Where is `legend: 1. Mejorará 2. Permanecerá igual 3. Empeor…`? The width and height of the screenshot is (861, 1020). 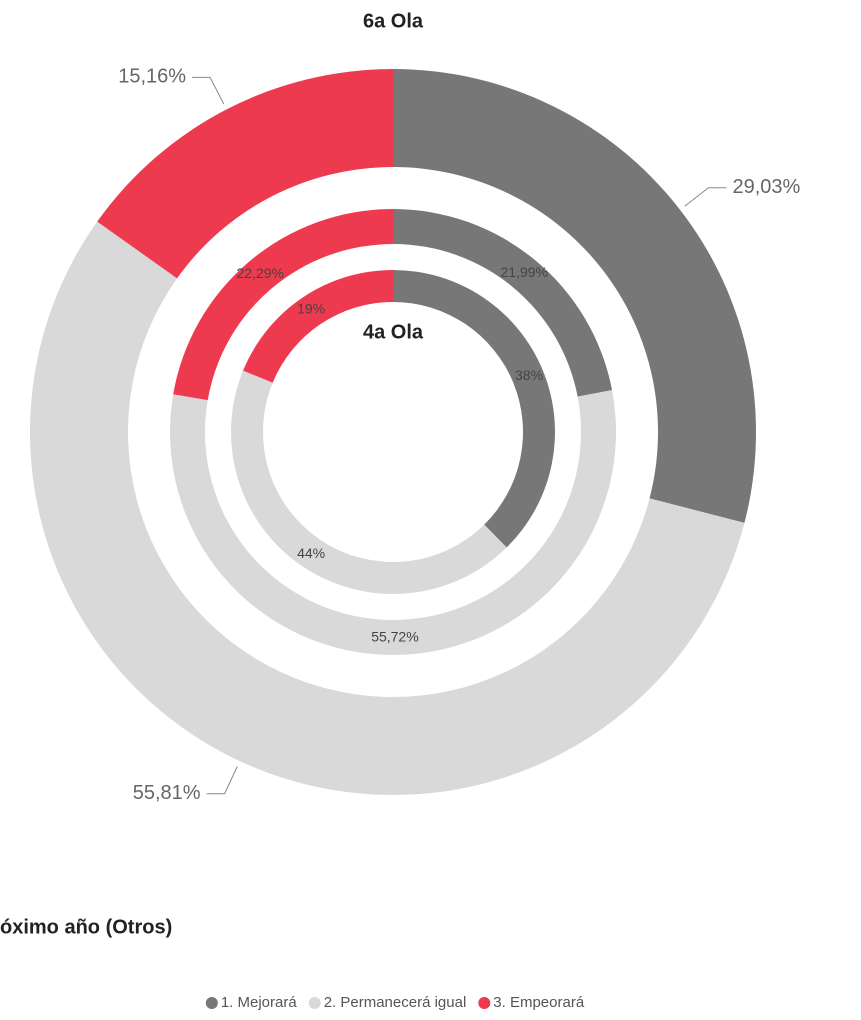 legend: 1. Mejorará 2. Permanecerá igual 3. Empeor… is located at coordinates (395, 1002).